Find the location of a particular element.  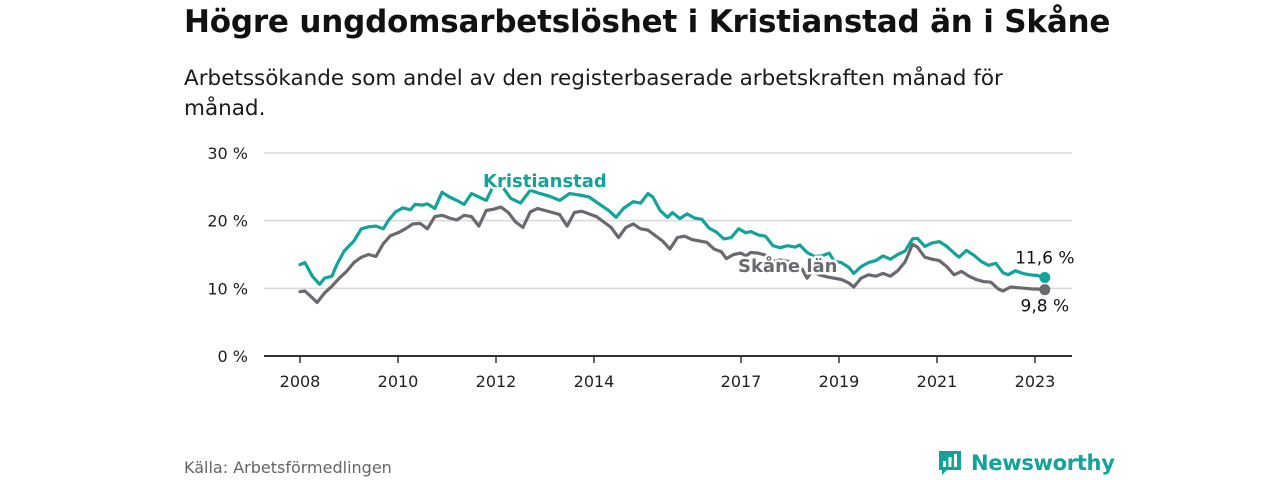

end-value-kristianstad: 11,6 % is located at coordinates (1044, 259).